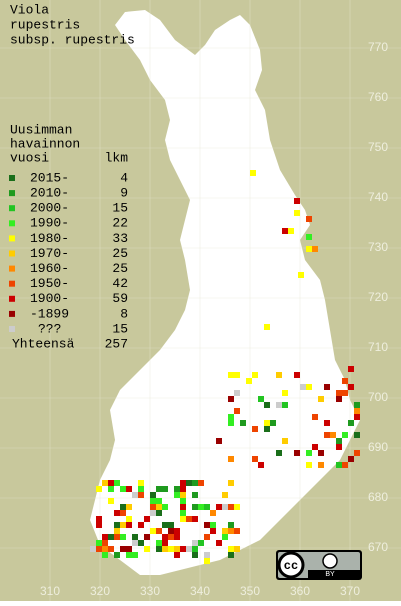 This screenshot has width=401, height=606. What do you see at coordinates (350, 591) in the screenshot?
I see `east-label: 370` at bounding box center [350, 591].